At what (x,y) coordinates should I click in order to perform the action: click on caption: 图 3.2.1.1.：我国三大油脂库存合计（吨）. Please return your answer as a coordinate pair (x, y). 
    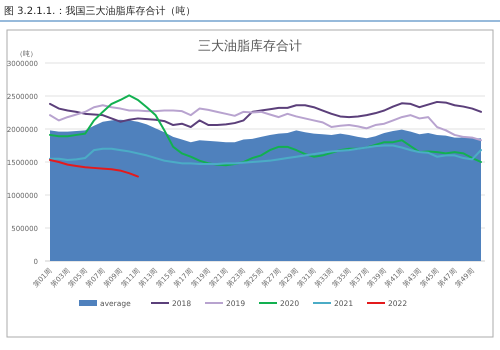
    Looking at the image, I should click on (100, 11).